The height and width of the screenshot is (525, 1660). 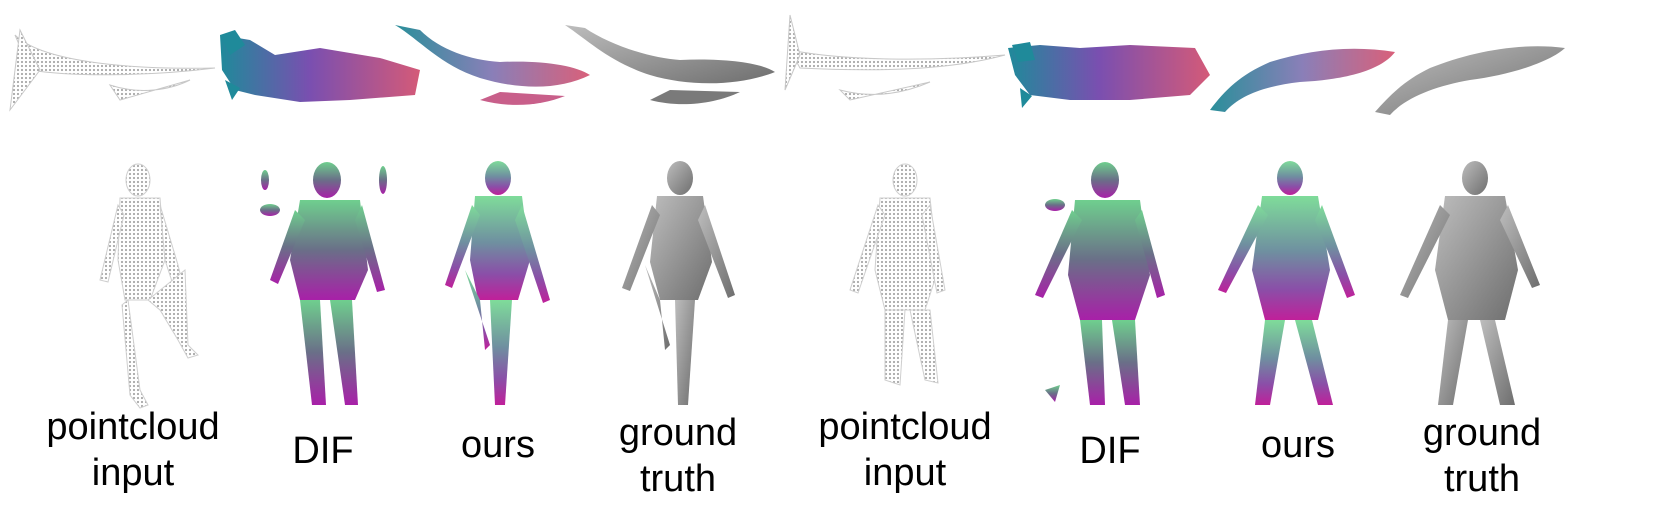 I want to click on caption-dif-left: DIF, so click(x=323, y=451).